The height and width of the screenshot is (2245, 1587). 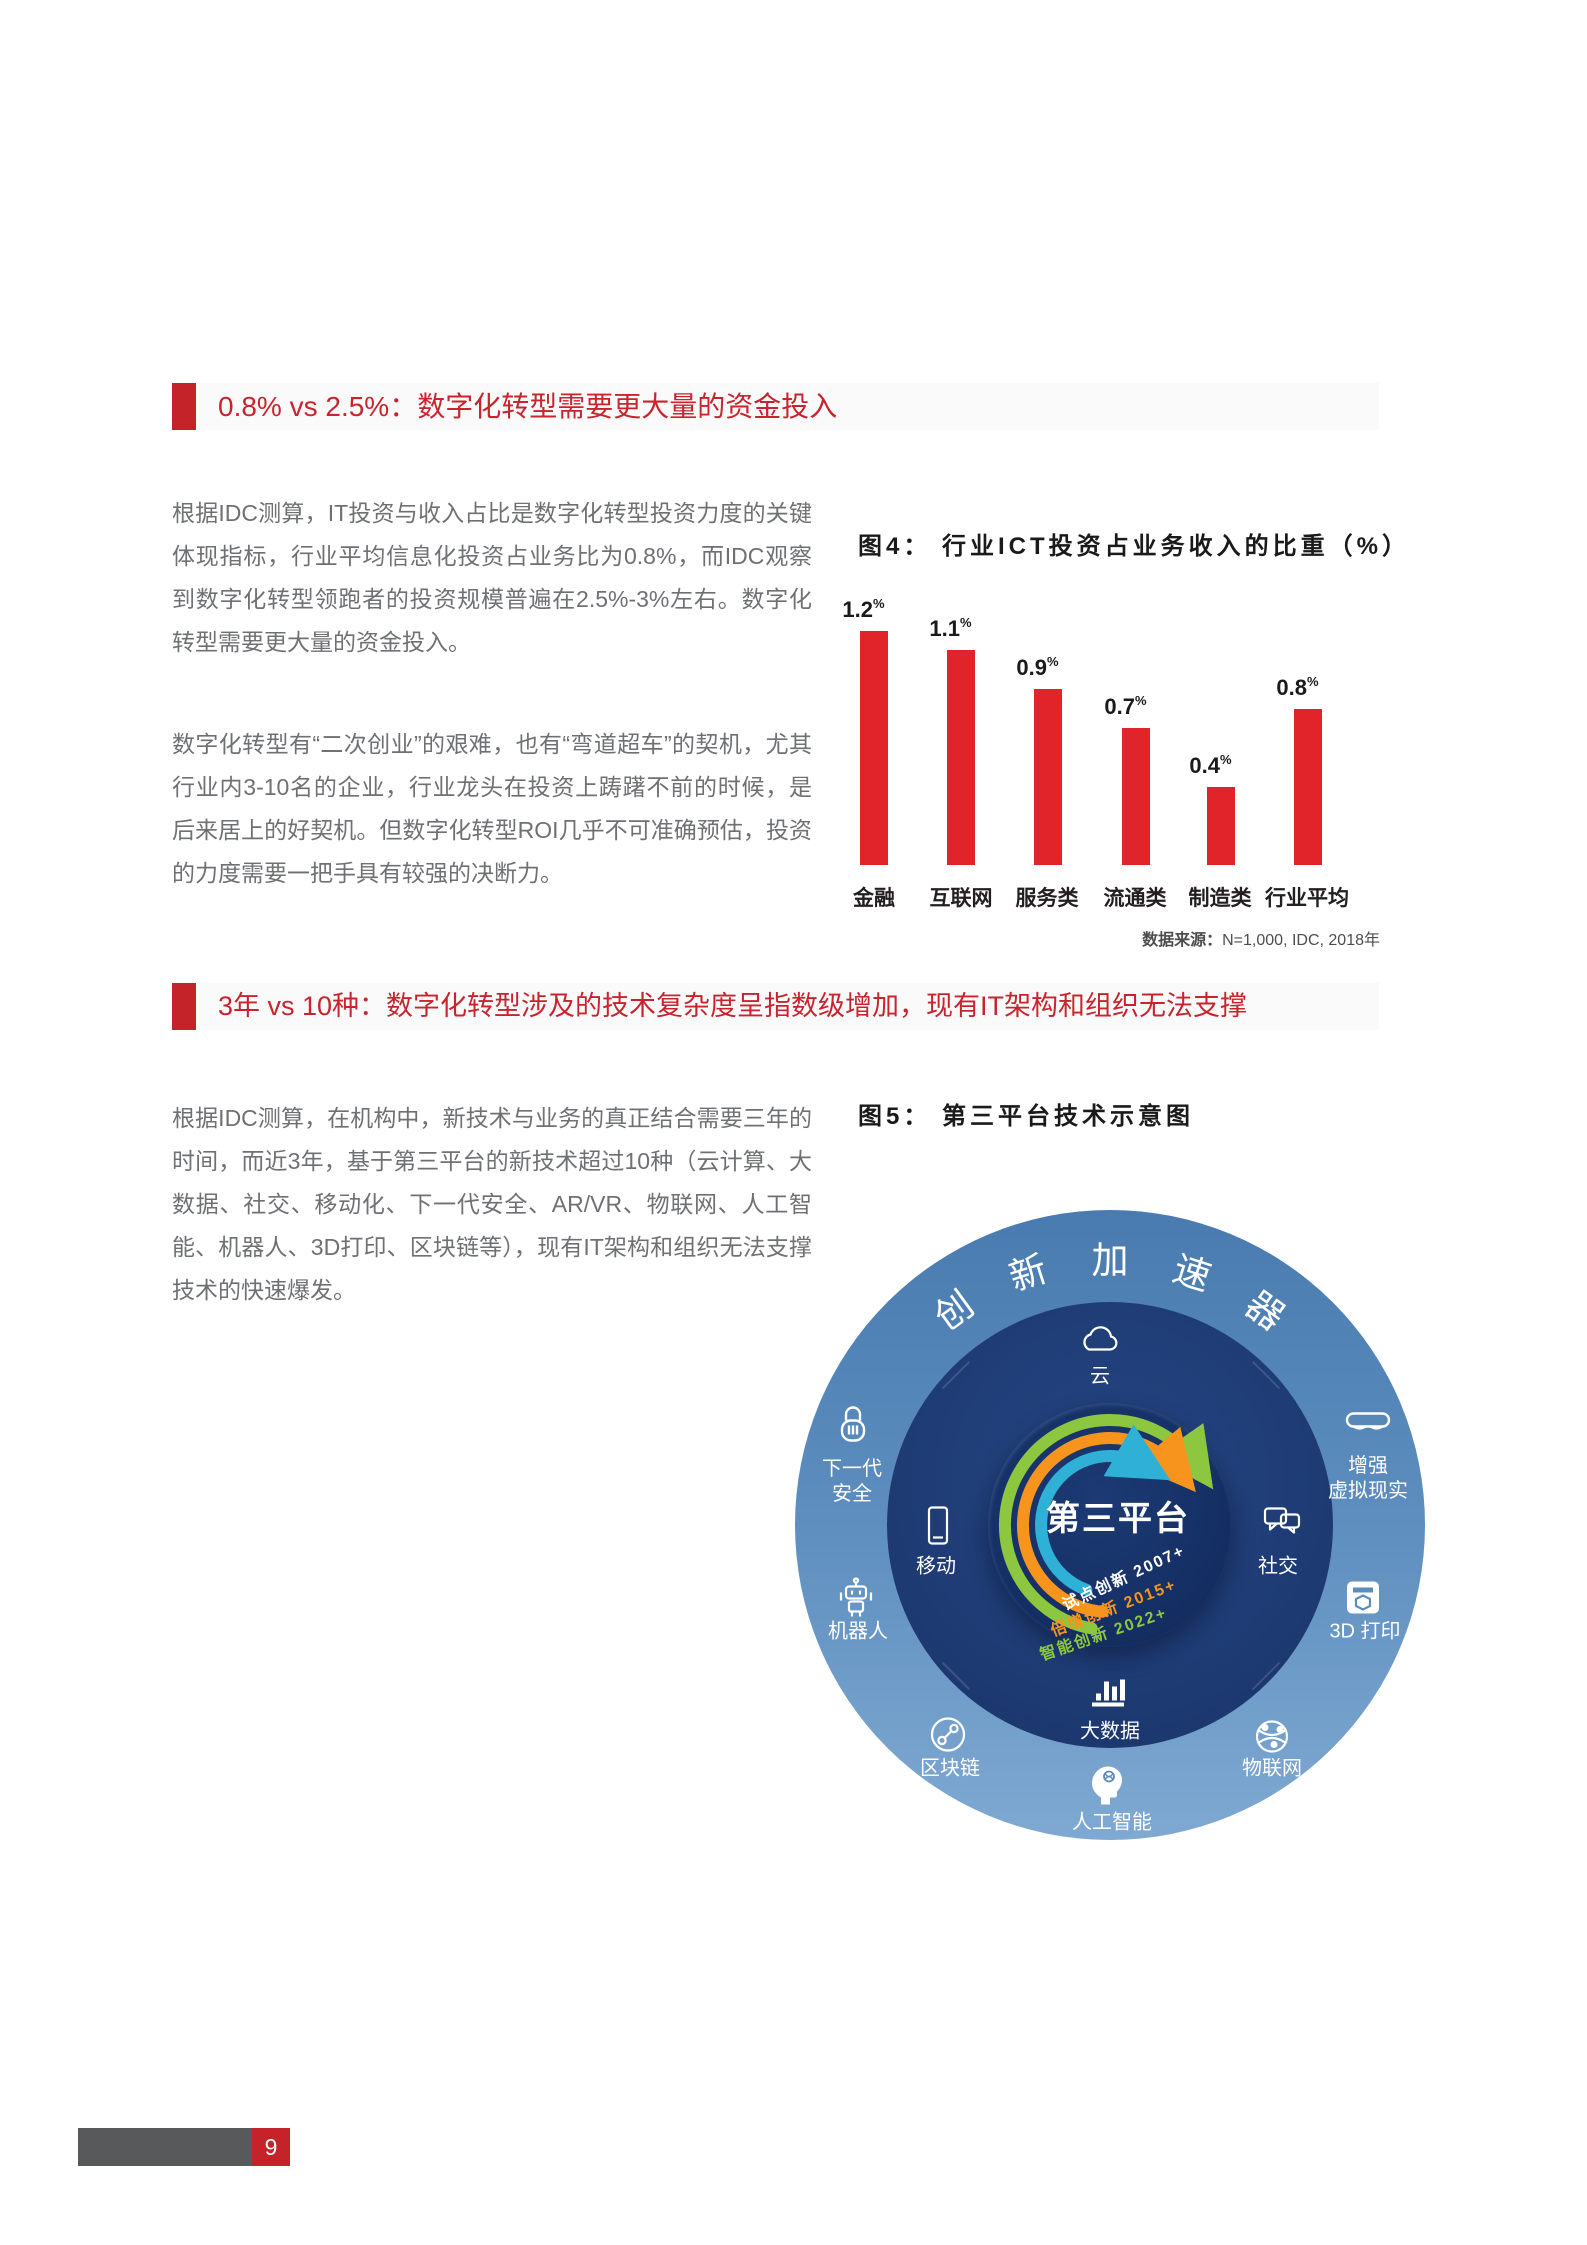 What do you see at coordinates (1301, 940) in the screenshot?
I see `source-value: N=1,000, IDC, 2018年` at bounding box center [1301, 940].